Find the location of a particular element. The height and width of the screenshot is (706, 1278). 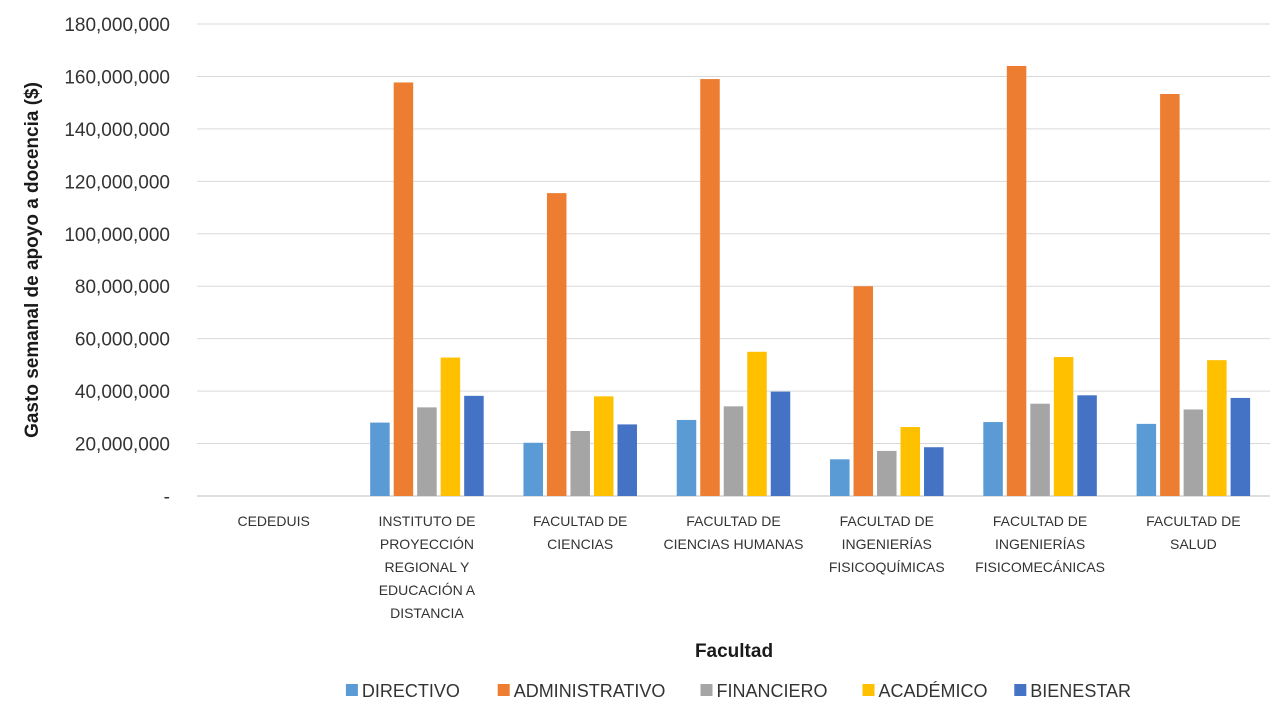

y-tick-label: - is located at coordinates (167, 497).